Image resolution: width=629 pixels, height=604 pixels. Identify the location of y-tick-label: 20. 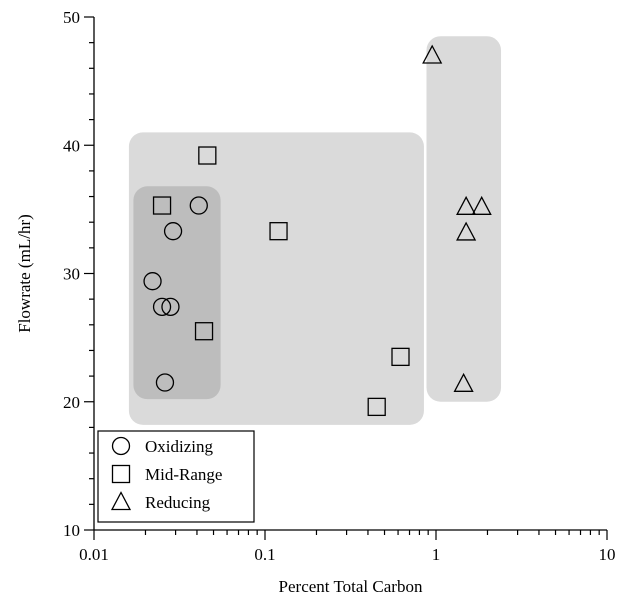
(71, 402).